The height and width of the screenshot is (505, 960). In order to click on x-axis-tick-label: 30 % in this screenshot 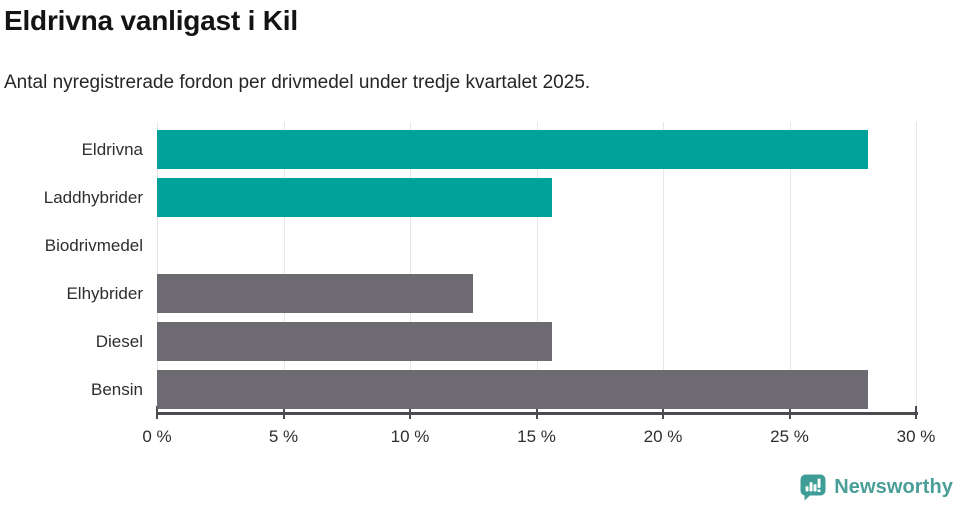, I will do `click(916, 436)`.